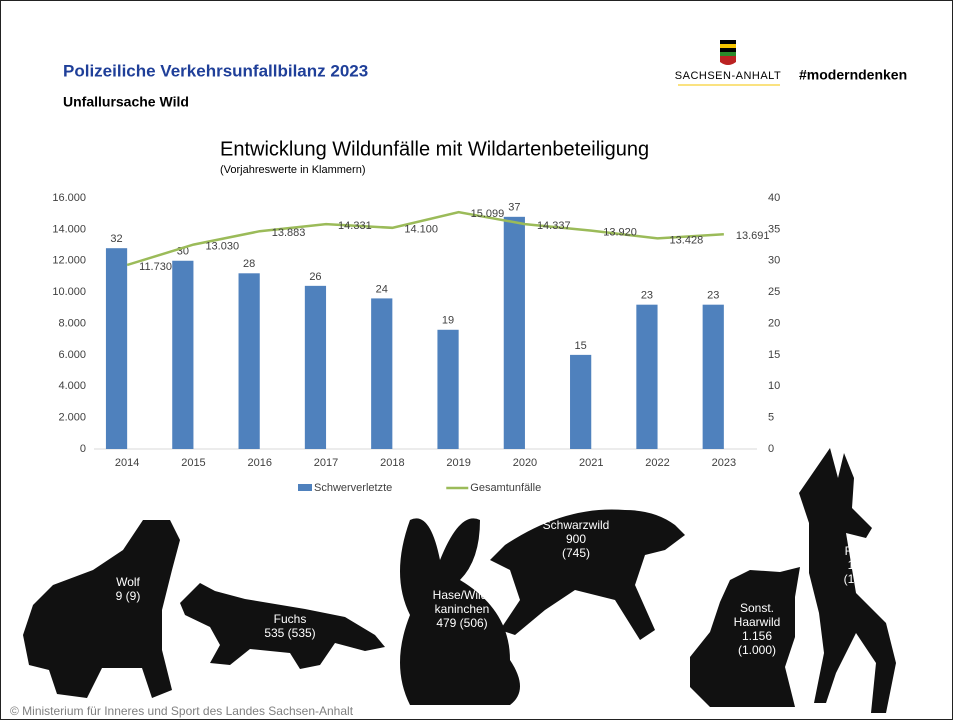 Image resolution: width=953 pixels, height=720 pixels. Describe the element at coordinates (728, 52) in the screenshot. I see `coat-of-arms` at that location.